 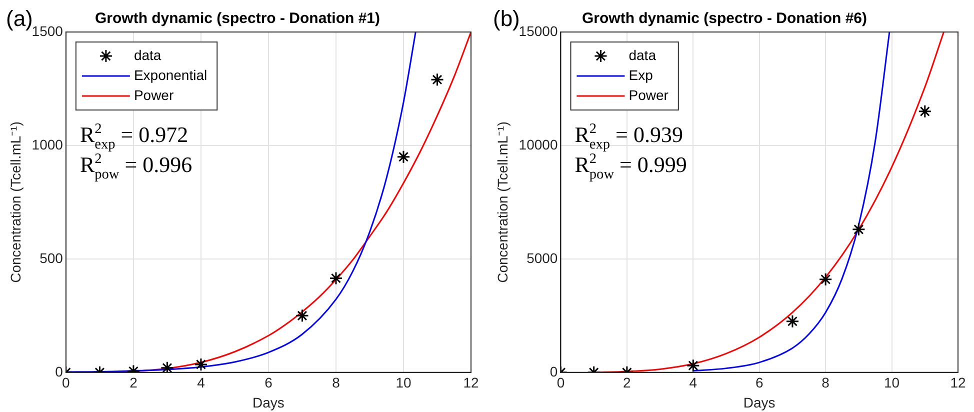 What do you see at coordinates (538, 30) in the screenshot?
I see `y-tick-label: 15000` at bounding box center [538, 30].